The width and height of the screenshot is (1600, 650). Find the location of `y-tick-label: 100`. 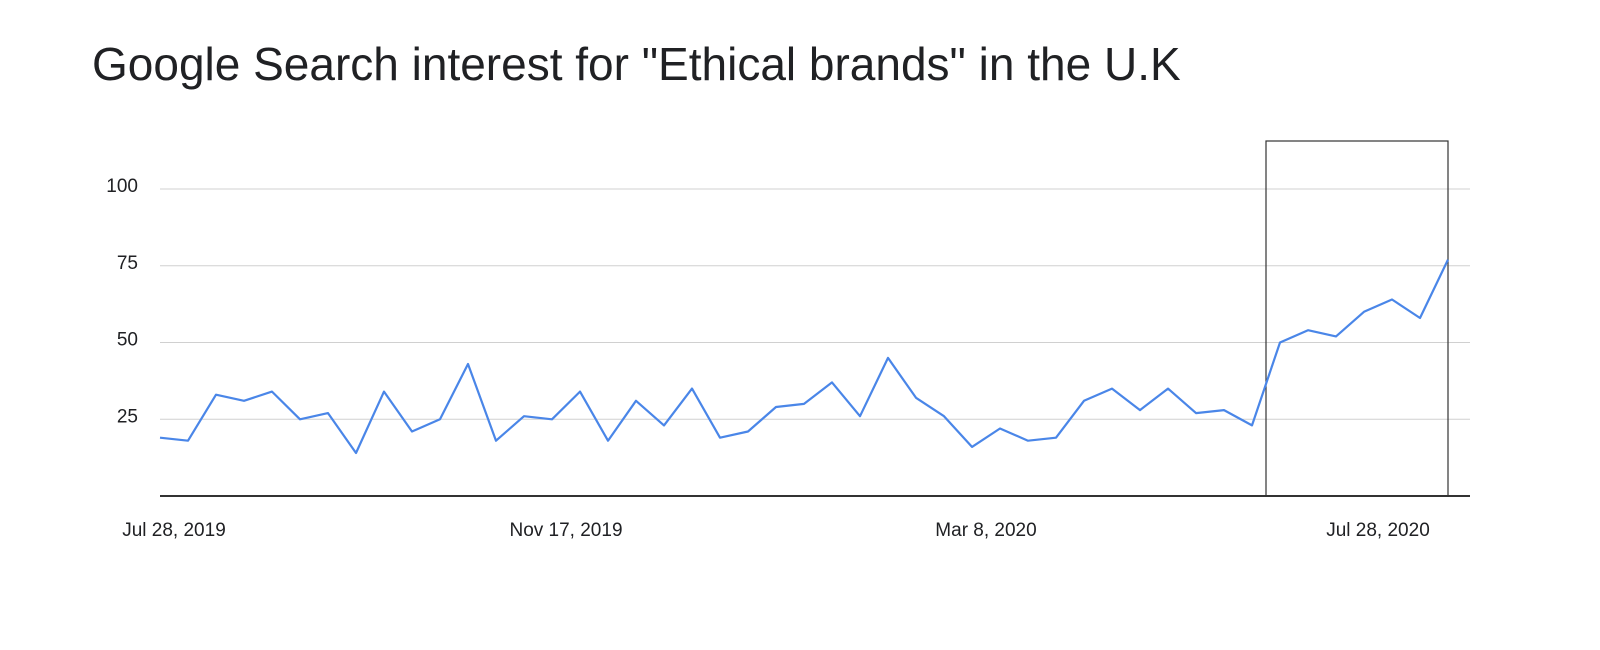

y-tick-label: 100 is located at coordinates (122, 186).